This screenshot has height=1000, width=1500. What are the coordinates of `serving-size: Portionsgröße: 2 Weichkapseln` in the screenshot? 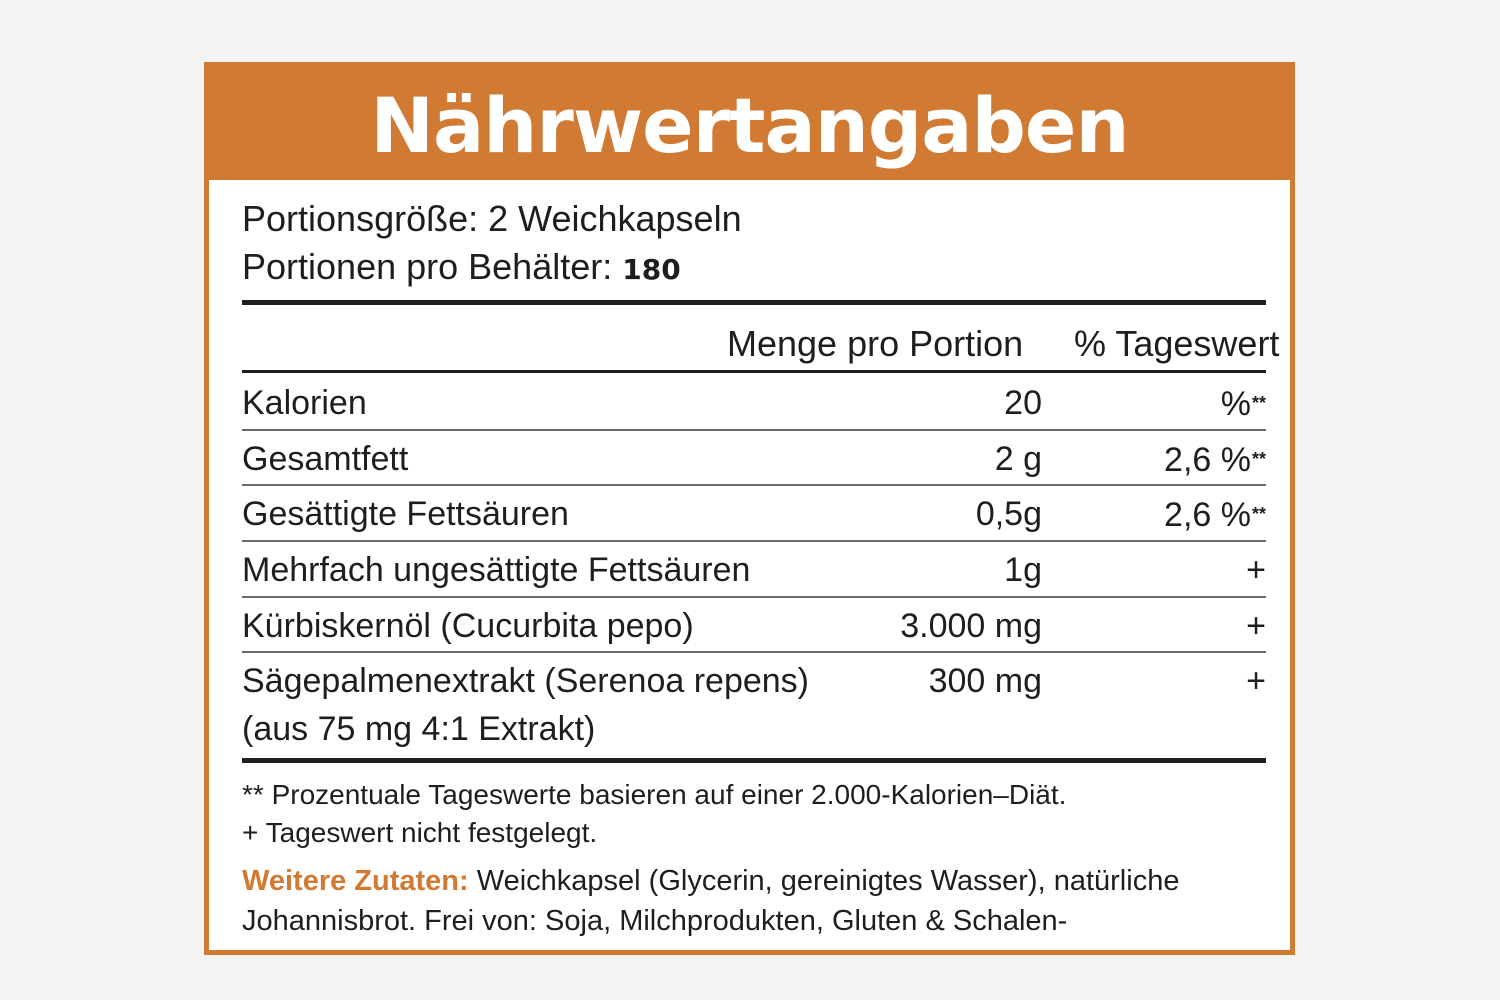 It's located at (492, 218).